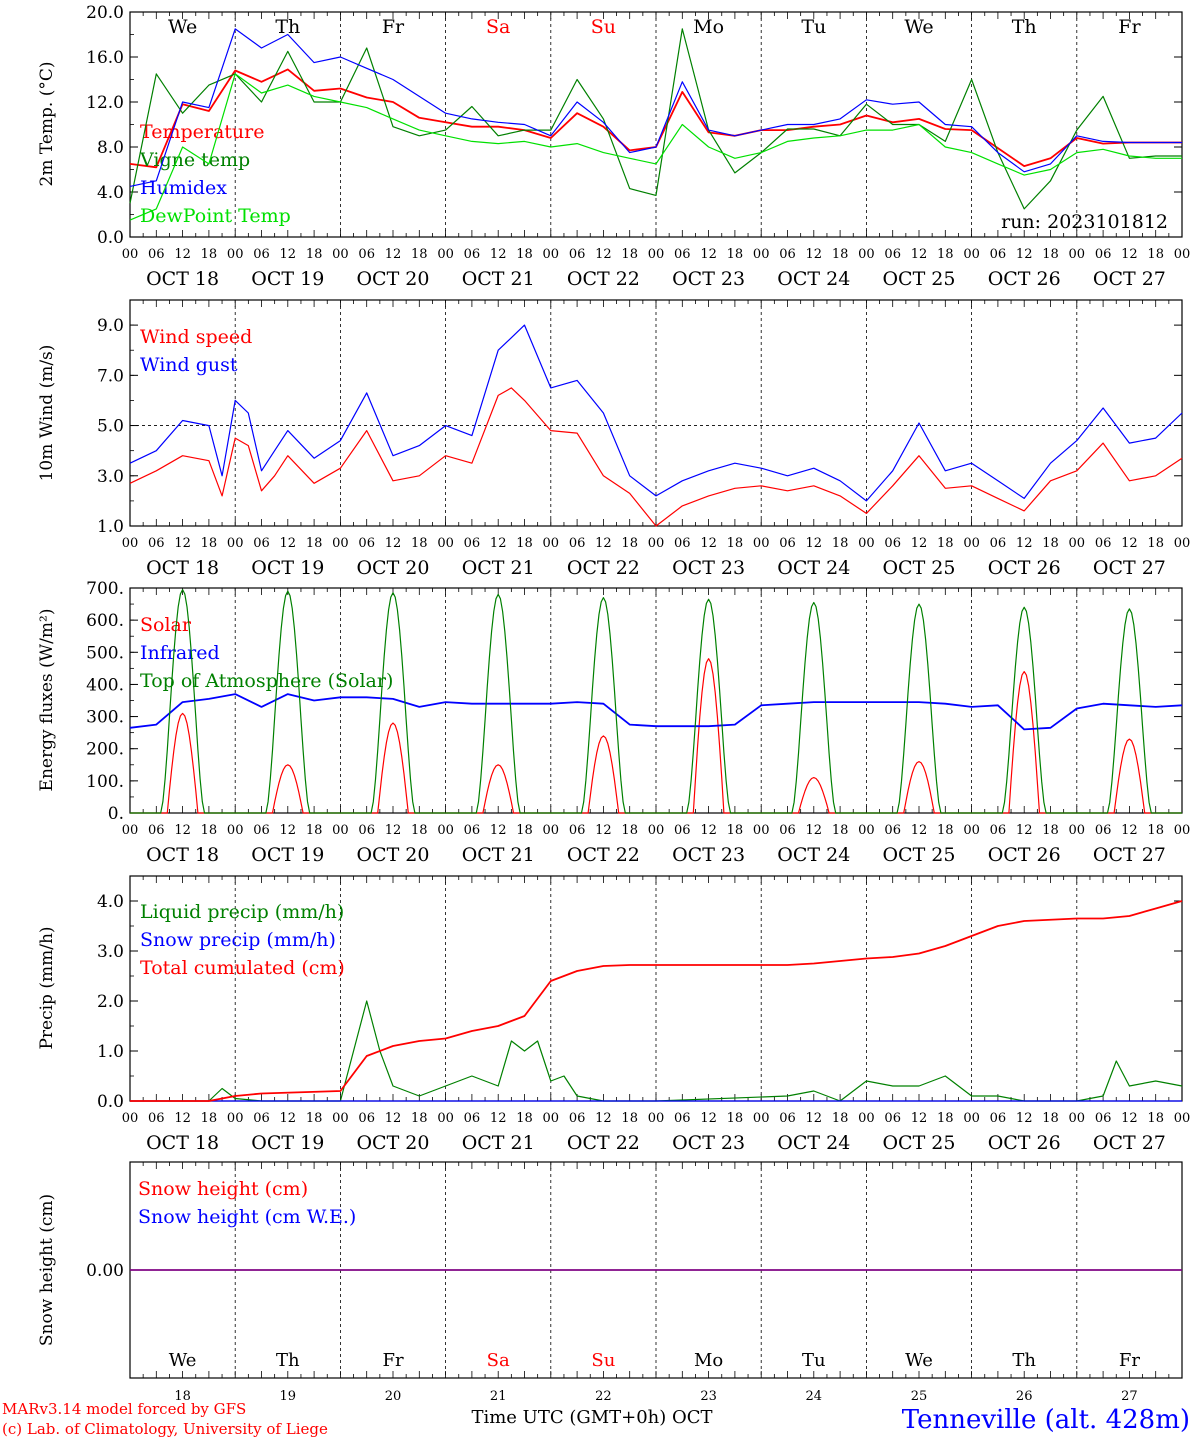 The height and width of the screenshot is (1440, 1194). I want to click on y-tick-label: 12.0, so click(105, 103).